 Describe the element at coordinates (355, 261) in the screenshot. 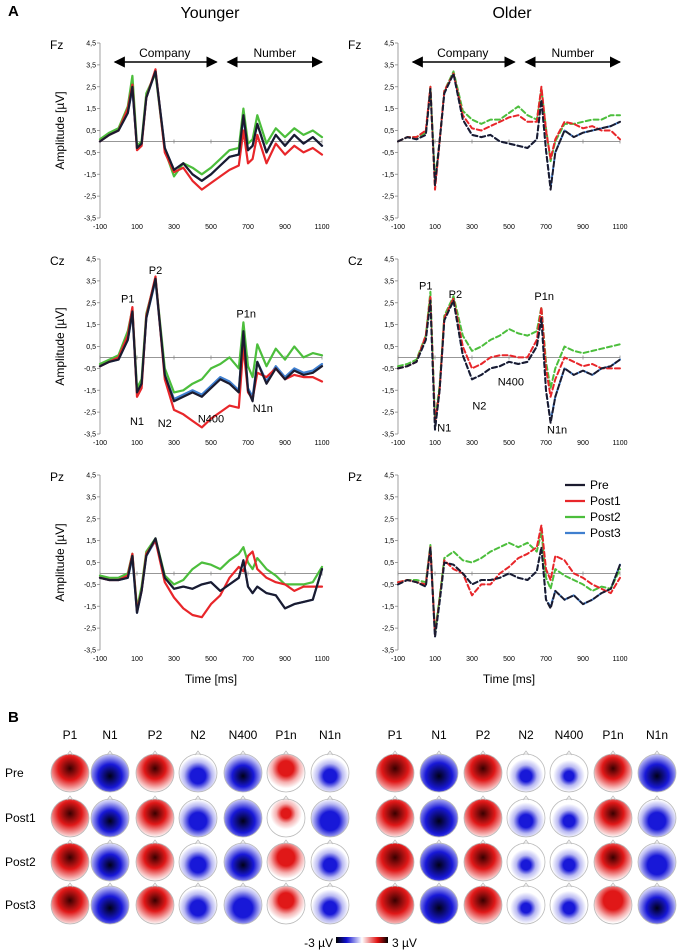

I see `site-label: Cz` at that location.